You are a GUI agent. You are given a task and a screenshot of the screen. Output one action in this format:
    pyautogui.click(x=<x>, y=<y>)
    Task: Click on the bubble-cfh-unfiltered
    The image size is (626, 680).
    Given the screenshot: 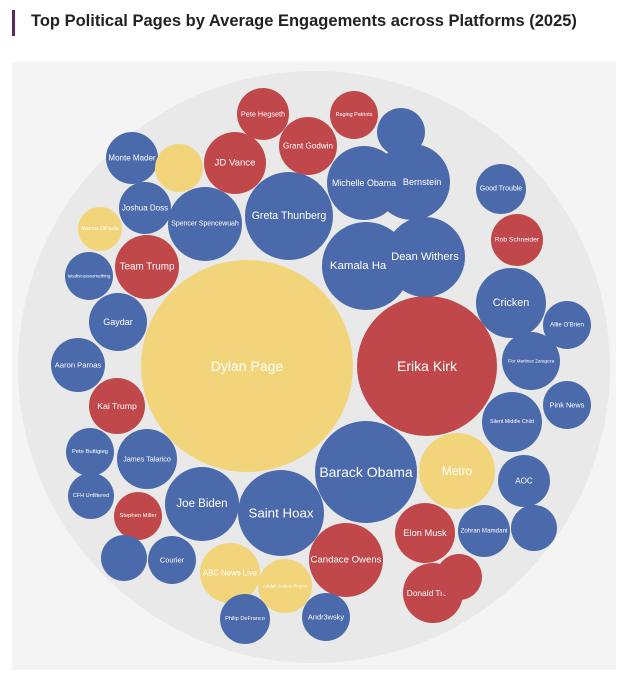 What is the action you would take?
    pyautogui.click(x=91, y=496)
    